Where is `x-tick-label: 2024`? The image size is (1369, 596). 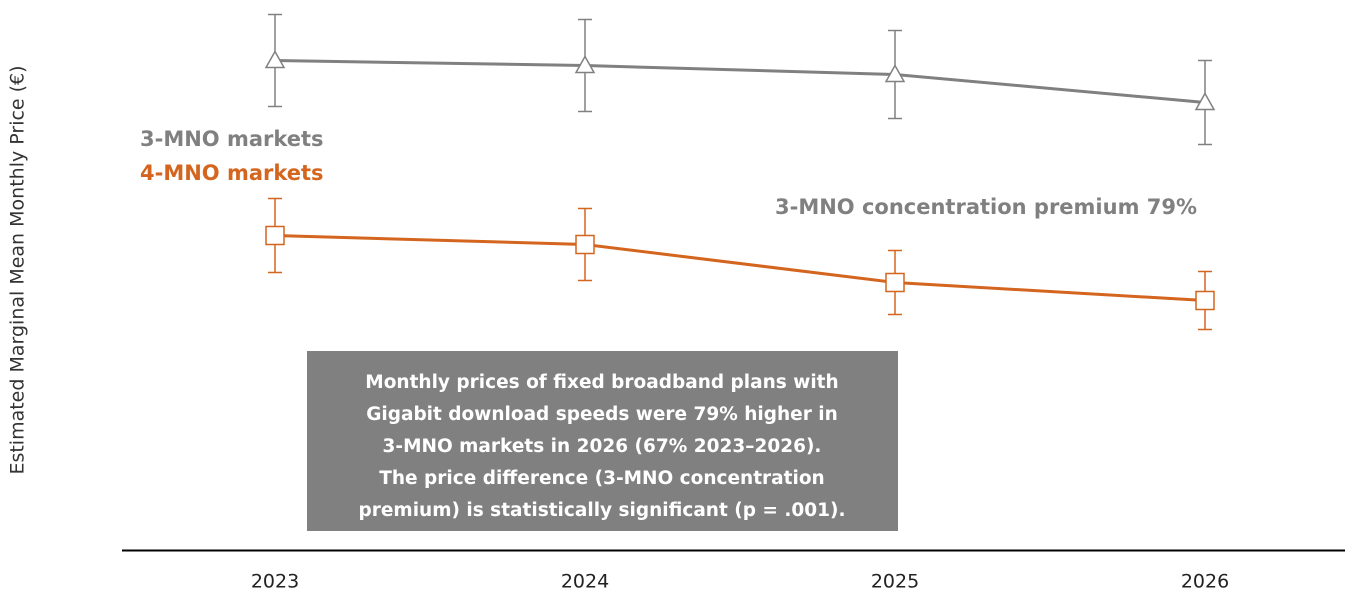
x-tick-label: 2024 is located at coordinates (585, 582).